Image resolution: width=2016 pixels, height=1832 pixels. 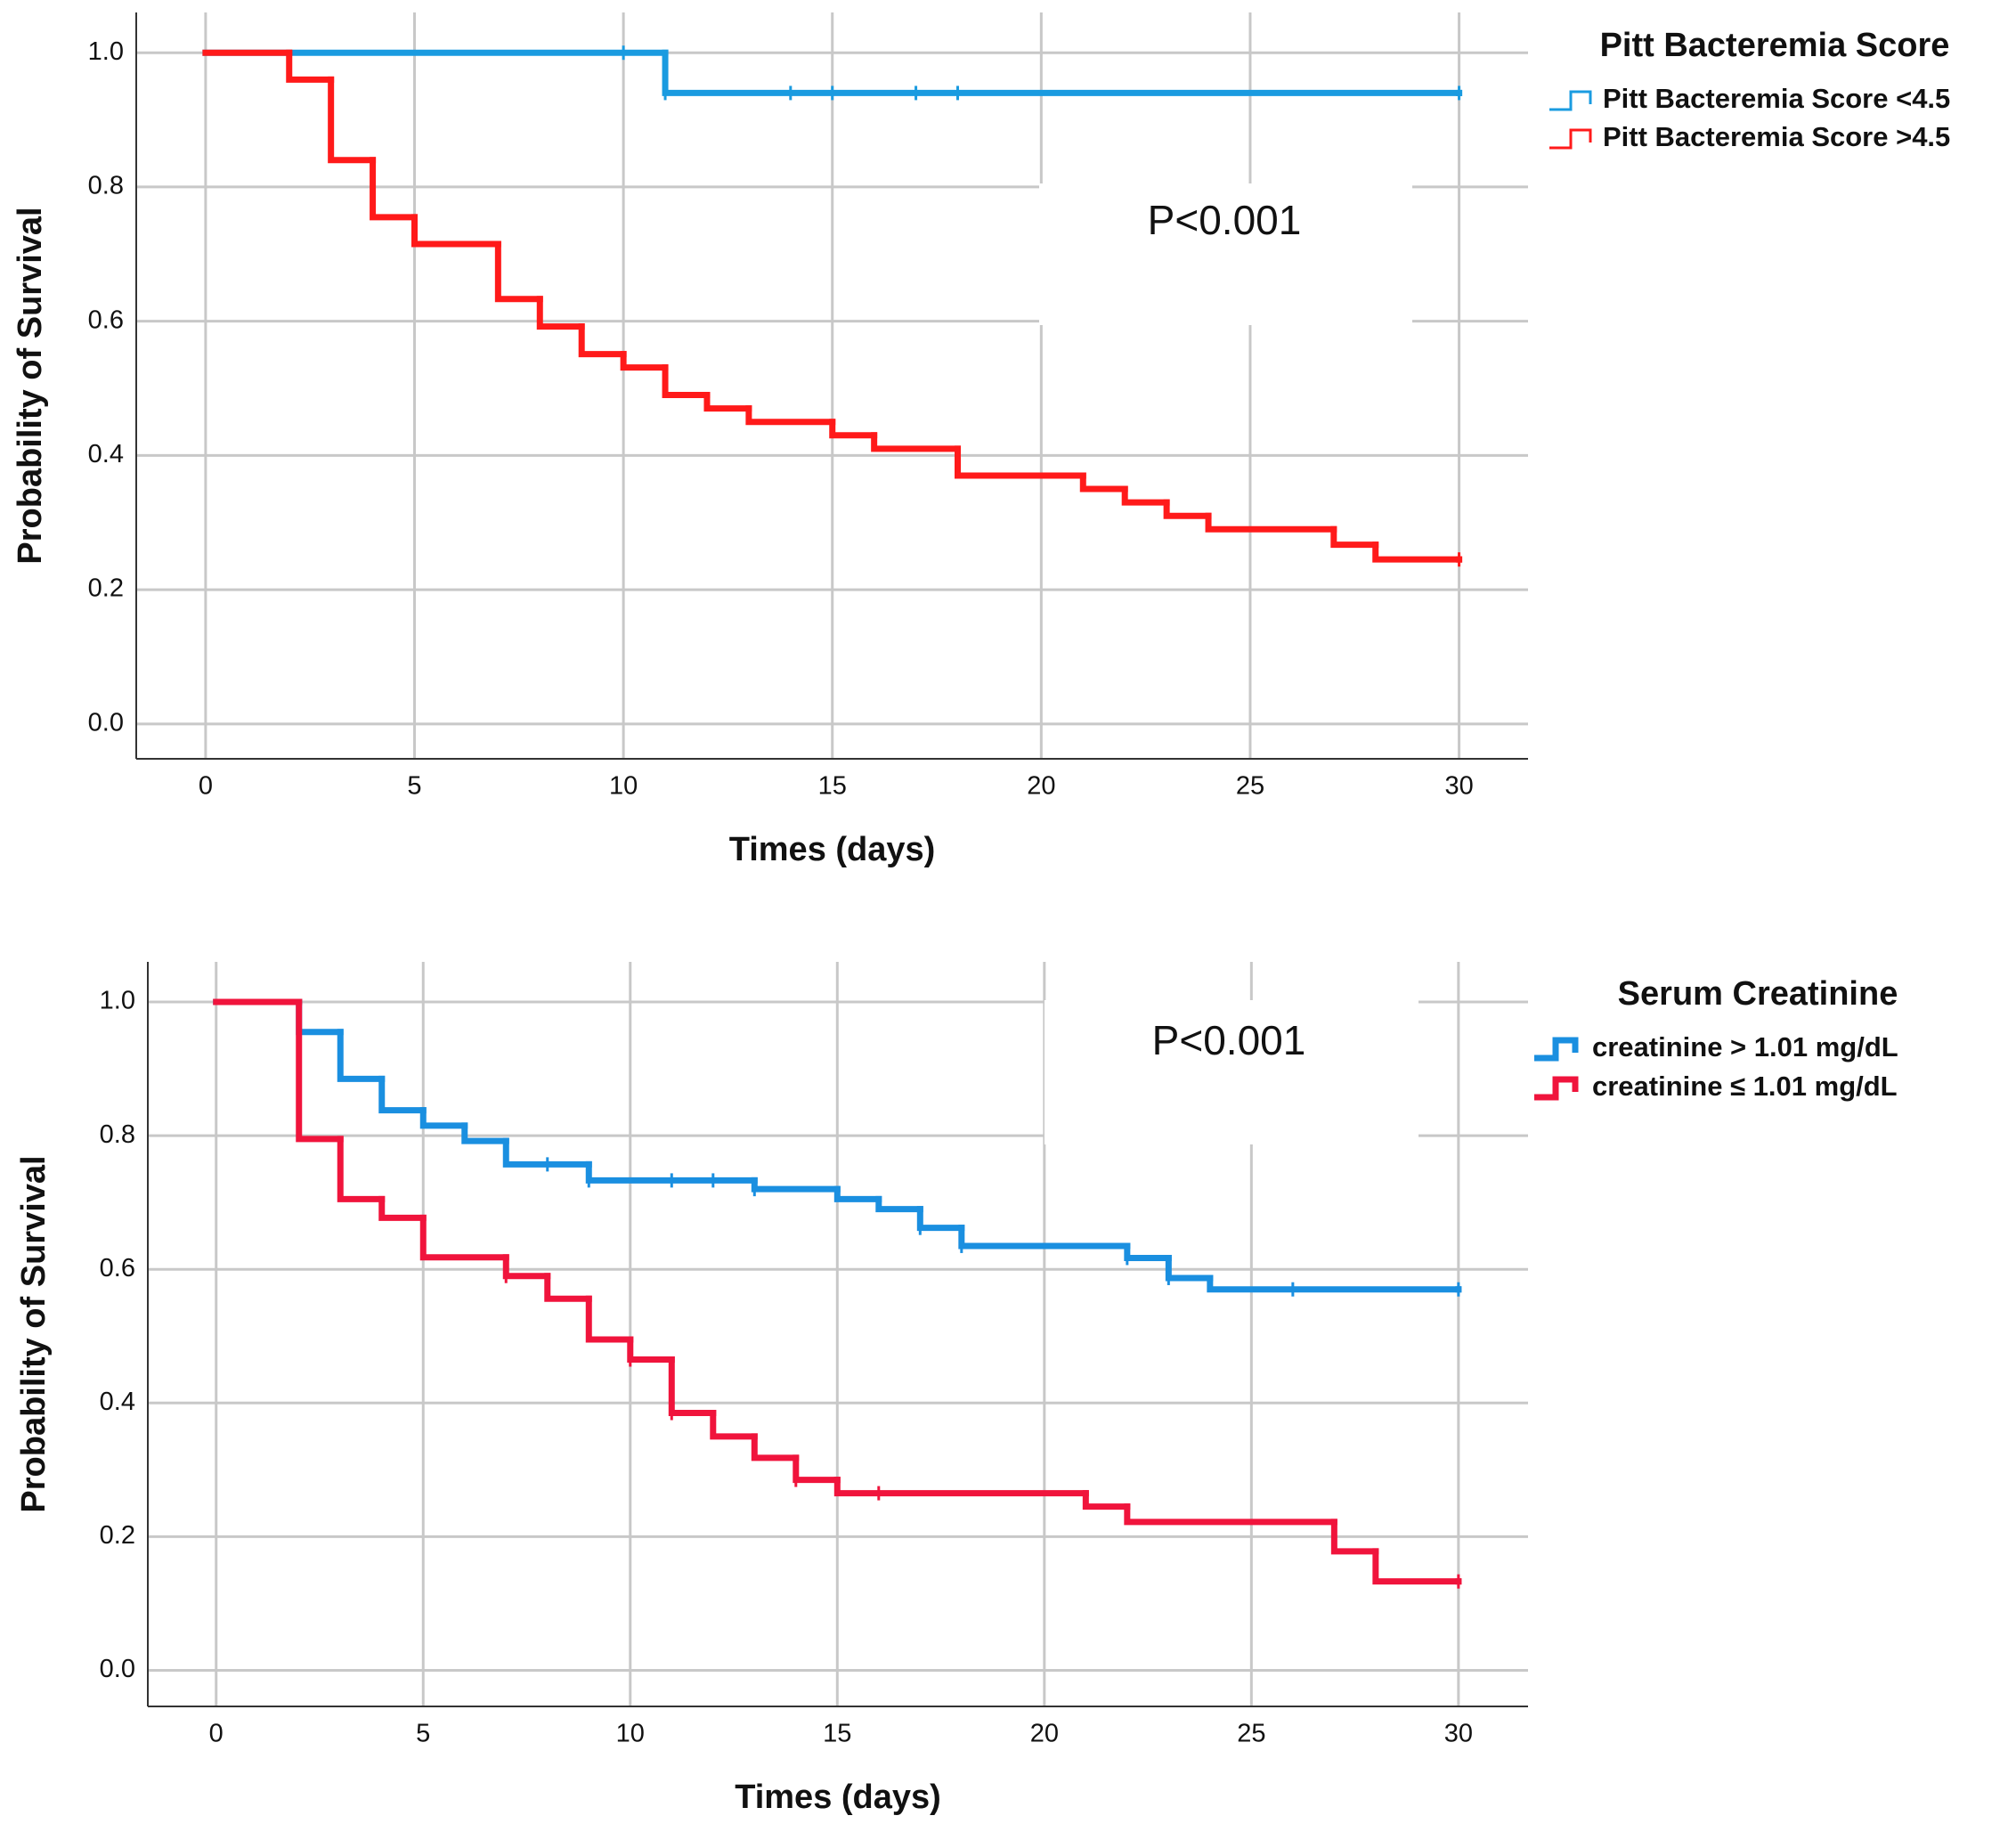 I want to click on legend-title: Serum Creatinine, so click(x=1758, y=994).